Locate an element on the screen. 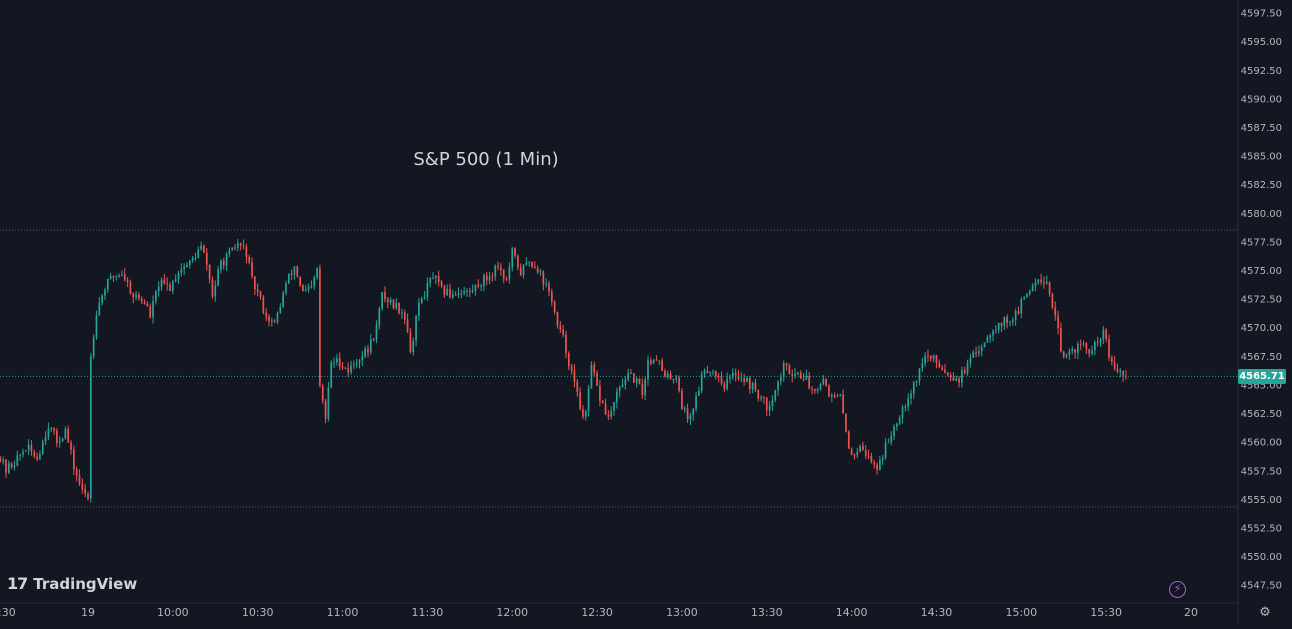  lightning-icon: ⚡ is located at coordinates (1177, 589).